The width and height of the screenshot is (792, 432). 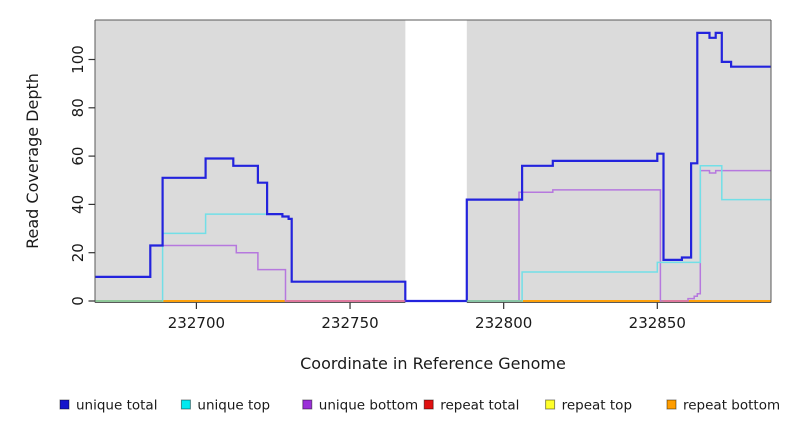 I want to click on legend-item: unique bottom, so click(x=360, y=406).